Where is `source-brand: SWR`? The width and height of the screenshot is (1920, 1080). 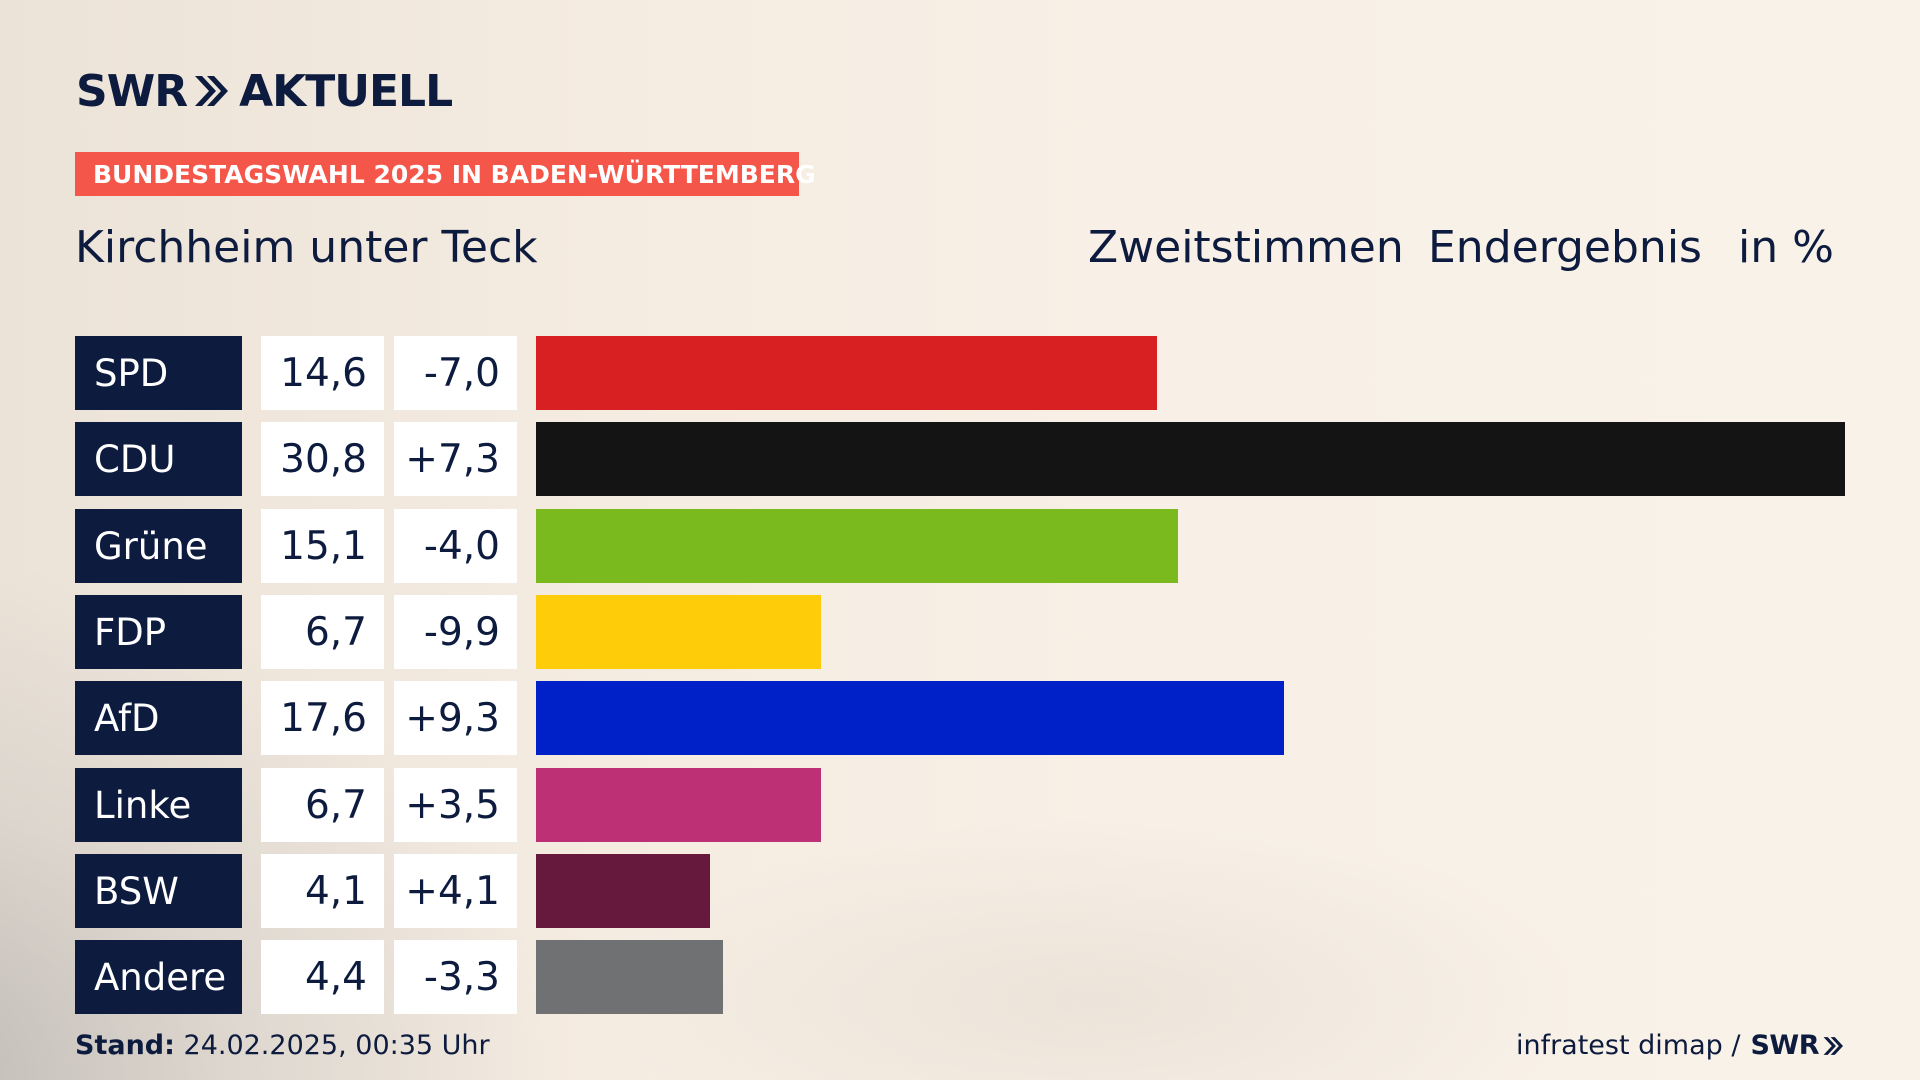 source-brand: SWR is located at coordinates (1784, 1045).